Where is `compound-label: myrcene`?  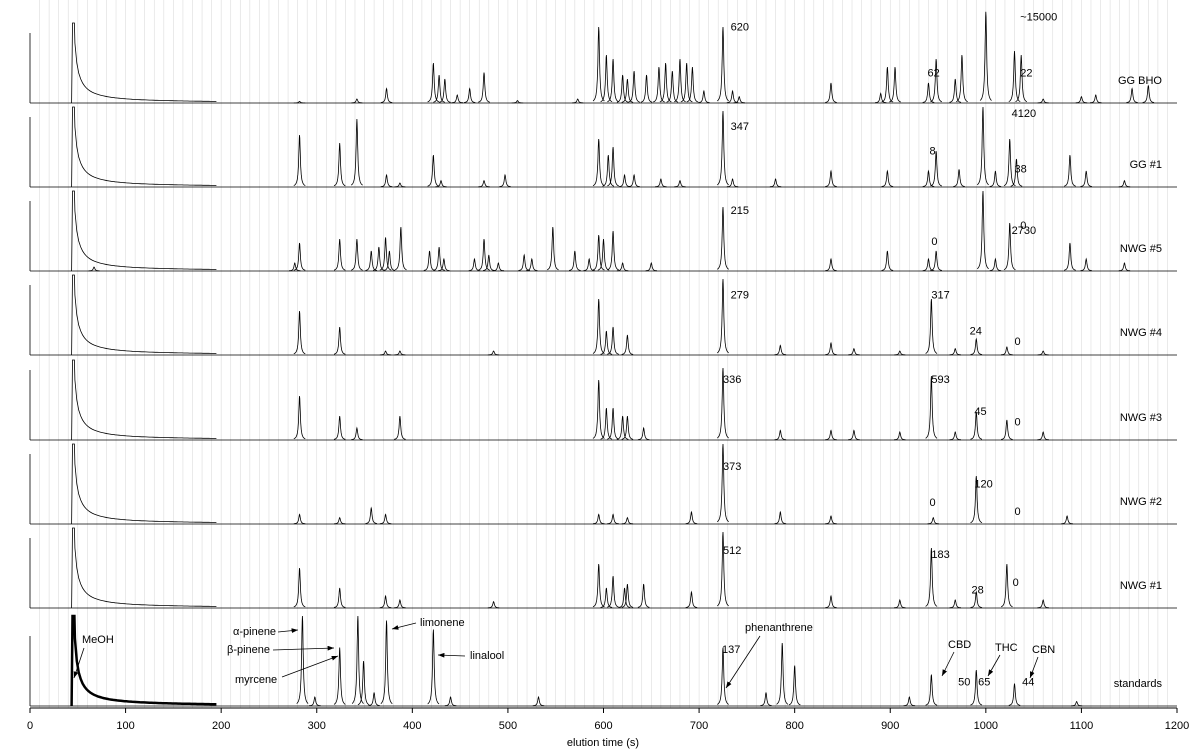 compound-label: myrcene is located at coordinates (256, 680).